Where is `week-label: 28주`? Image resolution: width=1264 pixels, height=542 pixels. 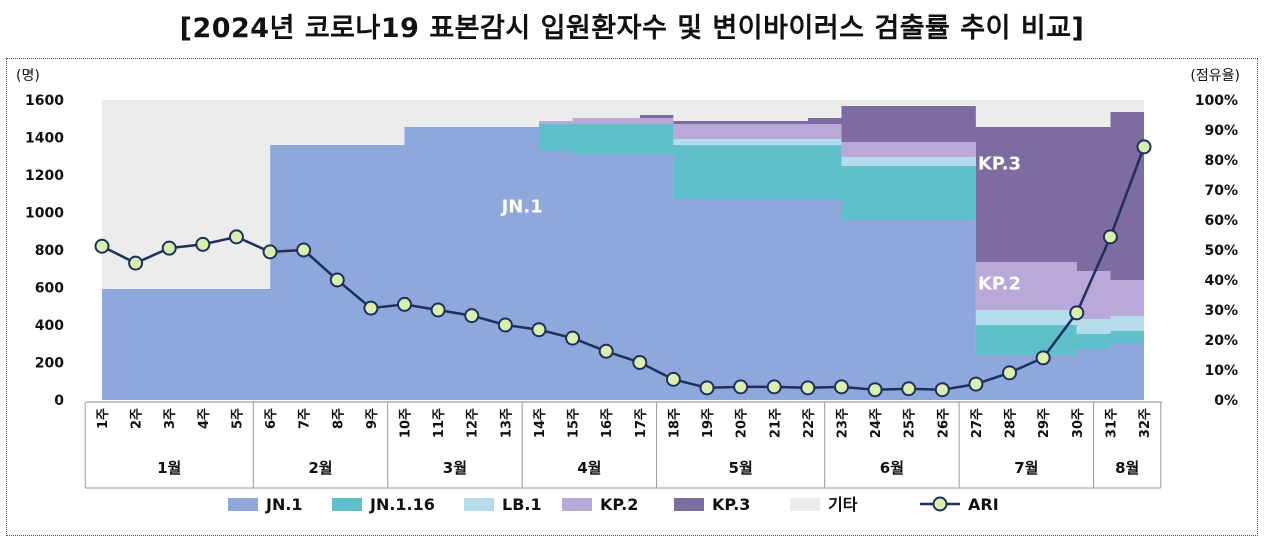
week-label: 28주 is located at coordinates (1011, 423).